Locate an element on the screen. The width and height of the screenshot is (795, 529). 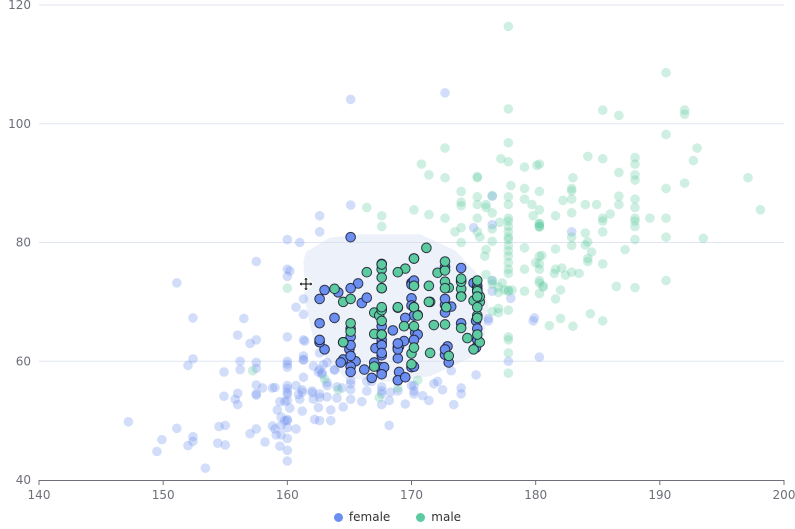
legend-item-female: female is located at coordinates (361, 517).